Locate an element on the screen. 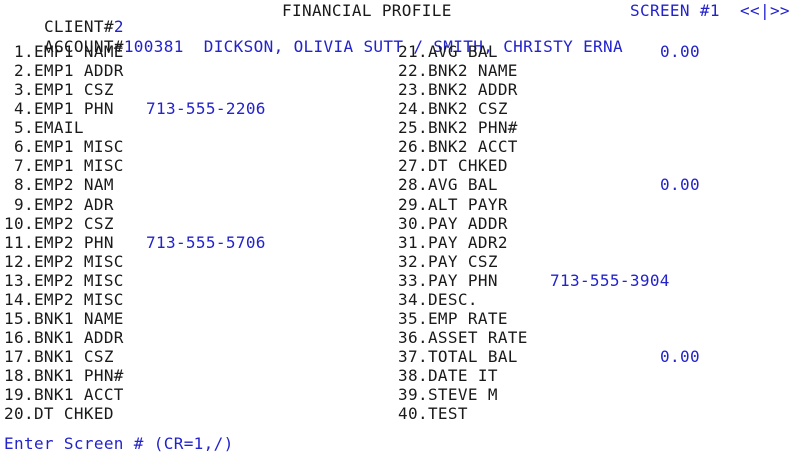  field-row-18: 18.BNK1 PHN# is located at coordinates (64, 376).